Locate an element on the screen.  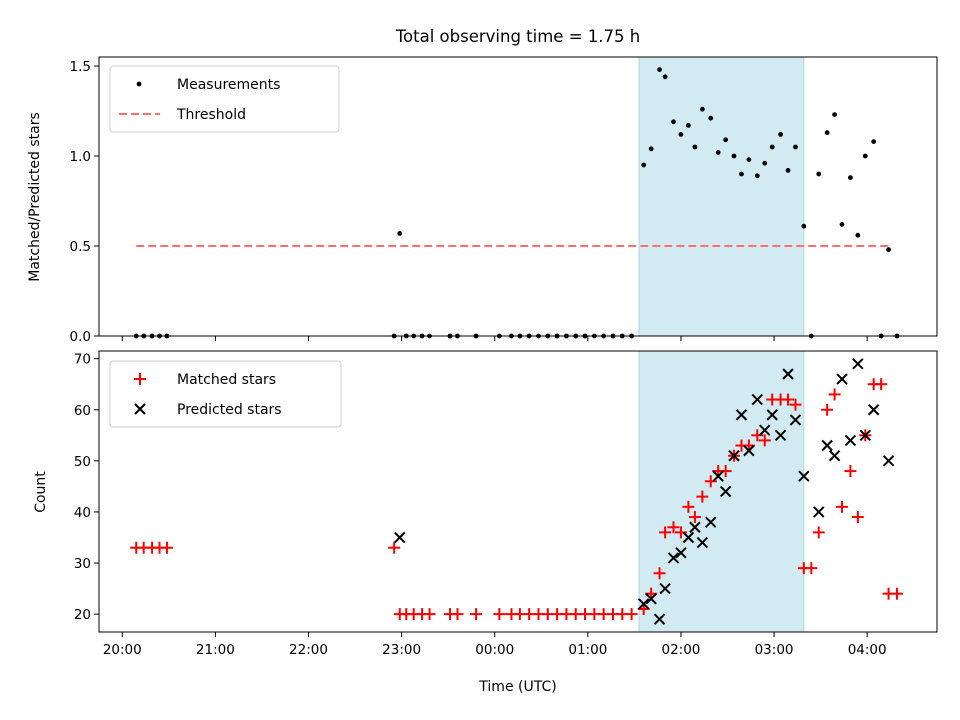
legend-matched-label: Matched stars is located at coordinates (226, 380).